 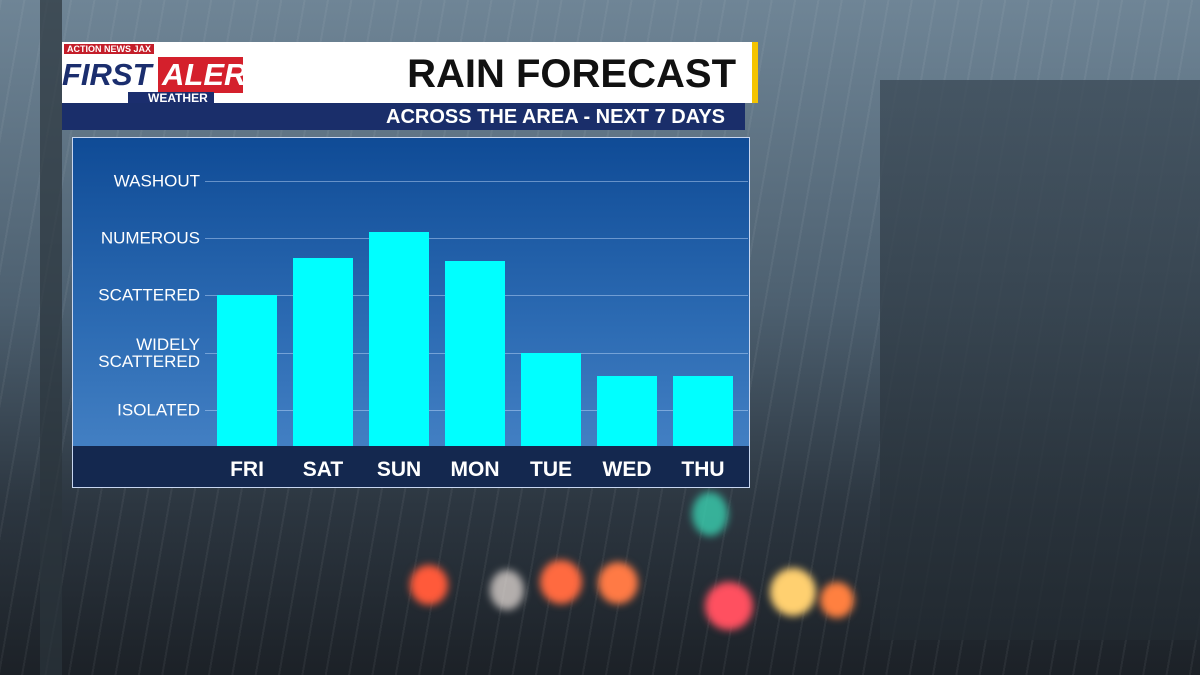 I want to click on y-tick-label: WIDELY SCATTERED, so click(x=149, y=352).